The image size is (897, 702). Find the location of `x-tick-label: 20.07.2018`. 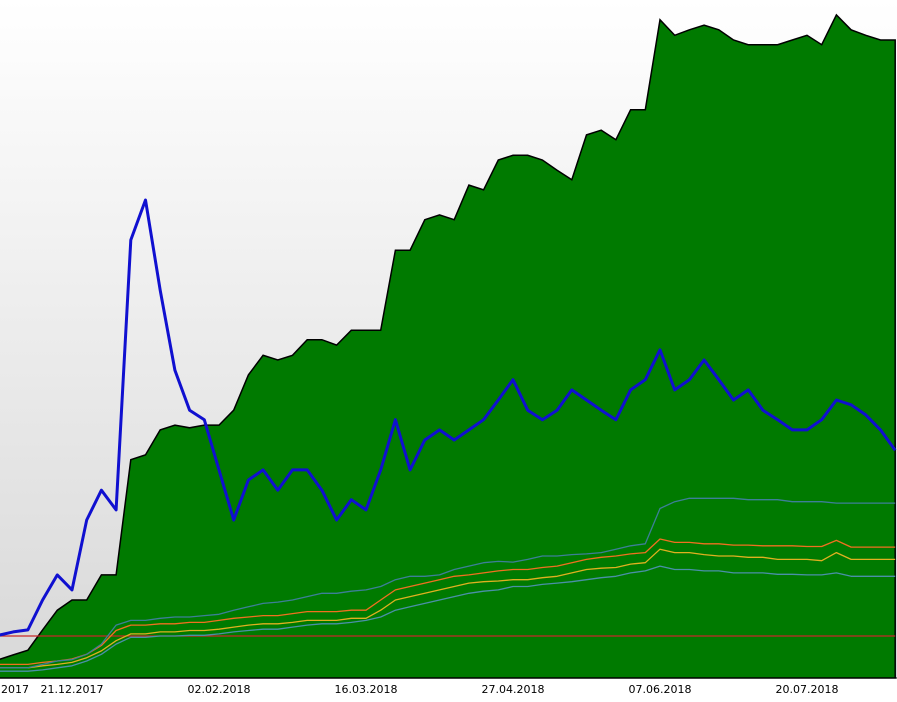

x-tick-label: 20.07.2018 is located at coordinates (807, 689).